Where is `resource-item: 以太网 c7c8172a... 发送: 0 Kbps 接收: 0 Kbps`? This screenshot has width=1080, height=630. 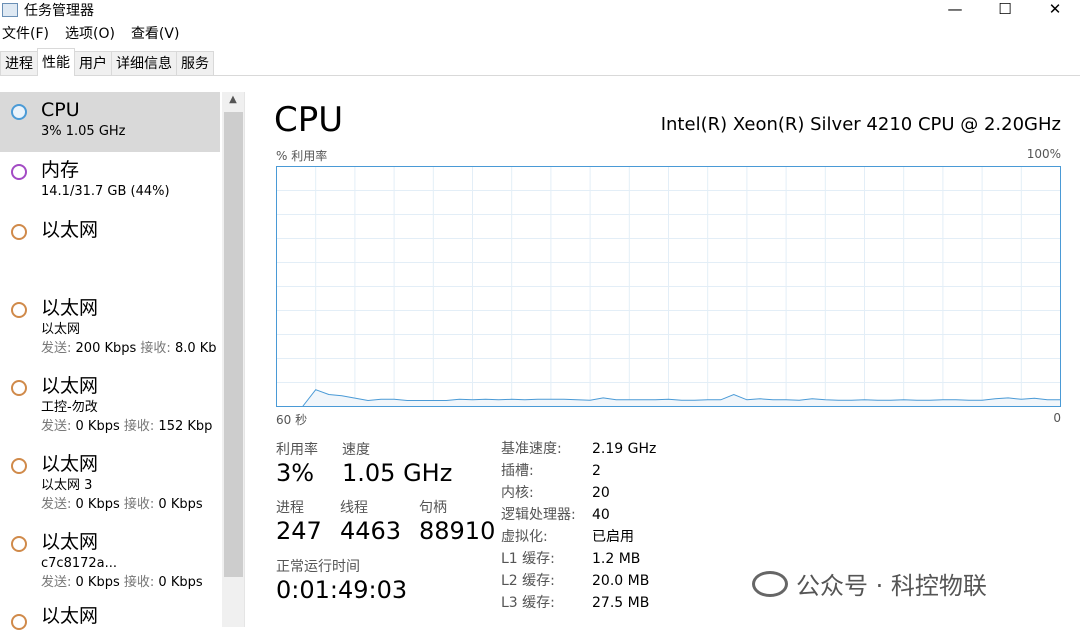 resource-item: 以太网 c7c8172a... 发送: 0 Kbps 接收: 0 Kbps is located at coordinates (122, 563).